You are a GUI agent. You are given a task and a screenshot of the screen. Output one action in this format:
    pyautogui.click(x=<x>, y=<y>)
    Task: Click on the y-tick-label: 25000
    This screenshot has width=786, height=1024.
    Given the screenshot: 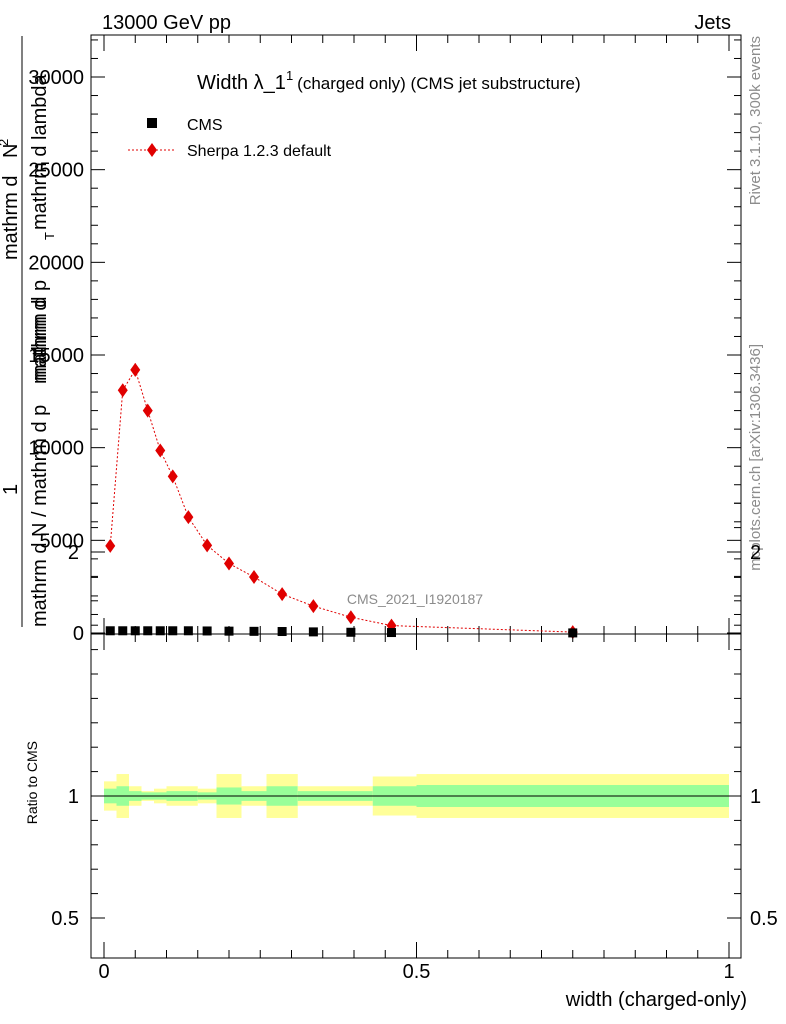 What is the action you would take?
    pyautogui.click(x=56, y=171)
    